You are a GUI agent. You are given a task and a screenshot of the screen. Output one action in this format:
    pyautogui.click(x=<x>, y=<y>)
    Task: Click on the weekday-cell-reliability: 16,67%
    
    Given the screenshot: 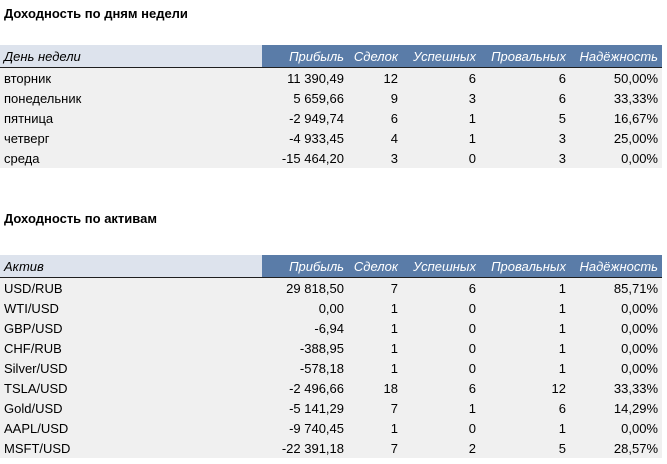 What is the action you would take?
    pyautogui.click(x=616, y=118)
    